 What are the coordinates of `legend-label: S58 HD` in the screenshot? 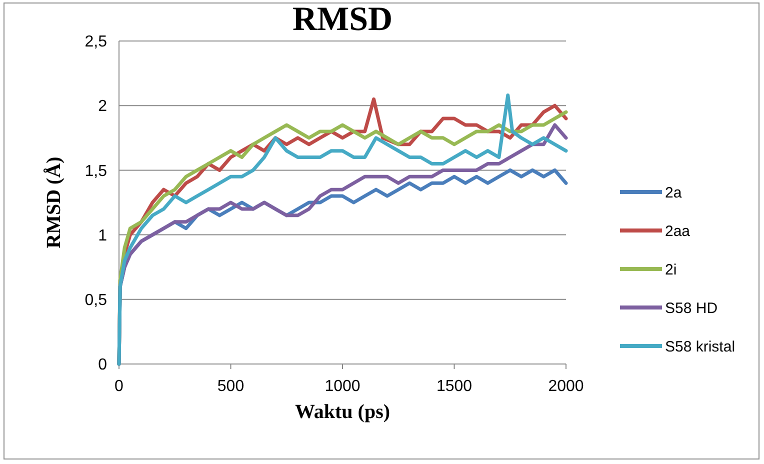 It's located at (691, 308).